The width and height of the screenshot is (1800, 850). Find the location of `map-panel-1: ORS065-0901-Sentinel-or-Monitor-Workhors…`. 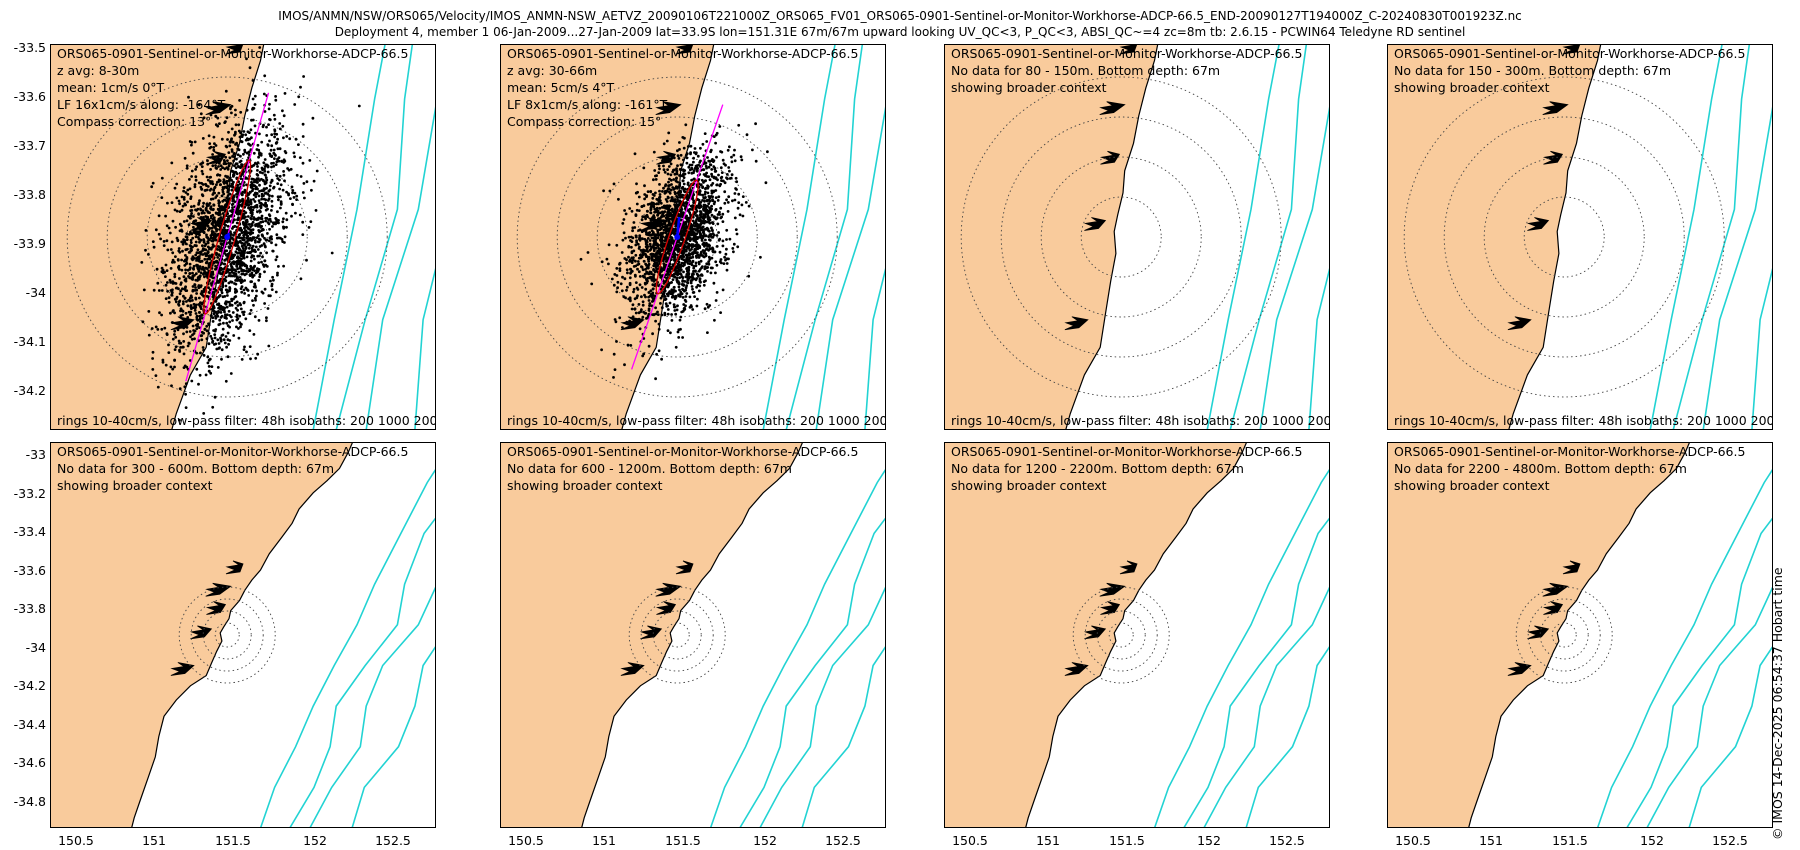

map-panel-1: ORS065-0901-Sentinel-or-Monitor-Workhors… is located at coordinates (243, 237).